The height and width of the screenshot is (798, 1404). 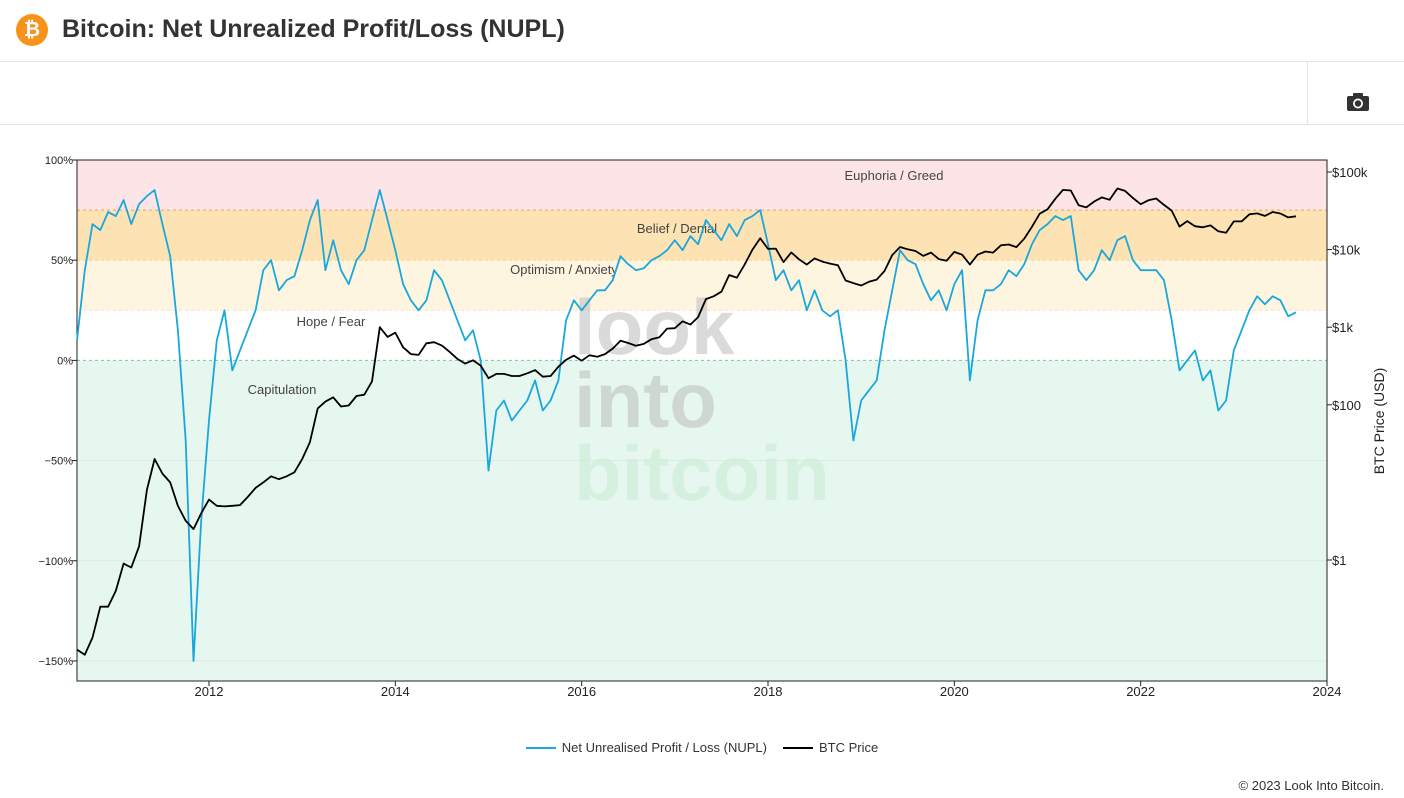 I want to click on x-tick-label: 2024, so click(x=1327, y=691).